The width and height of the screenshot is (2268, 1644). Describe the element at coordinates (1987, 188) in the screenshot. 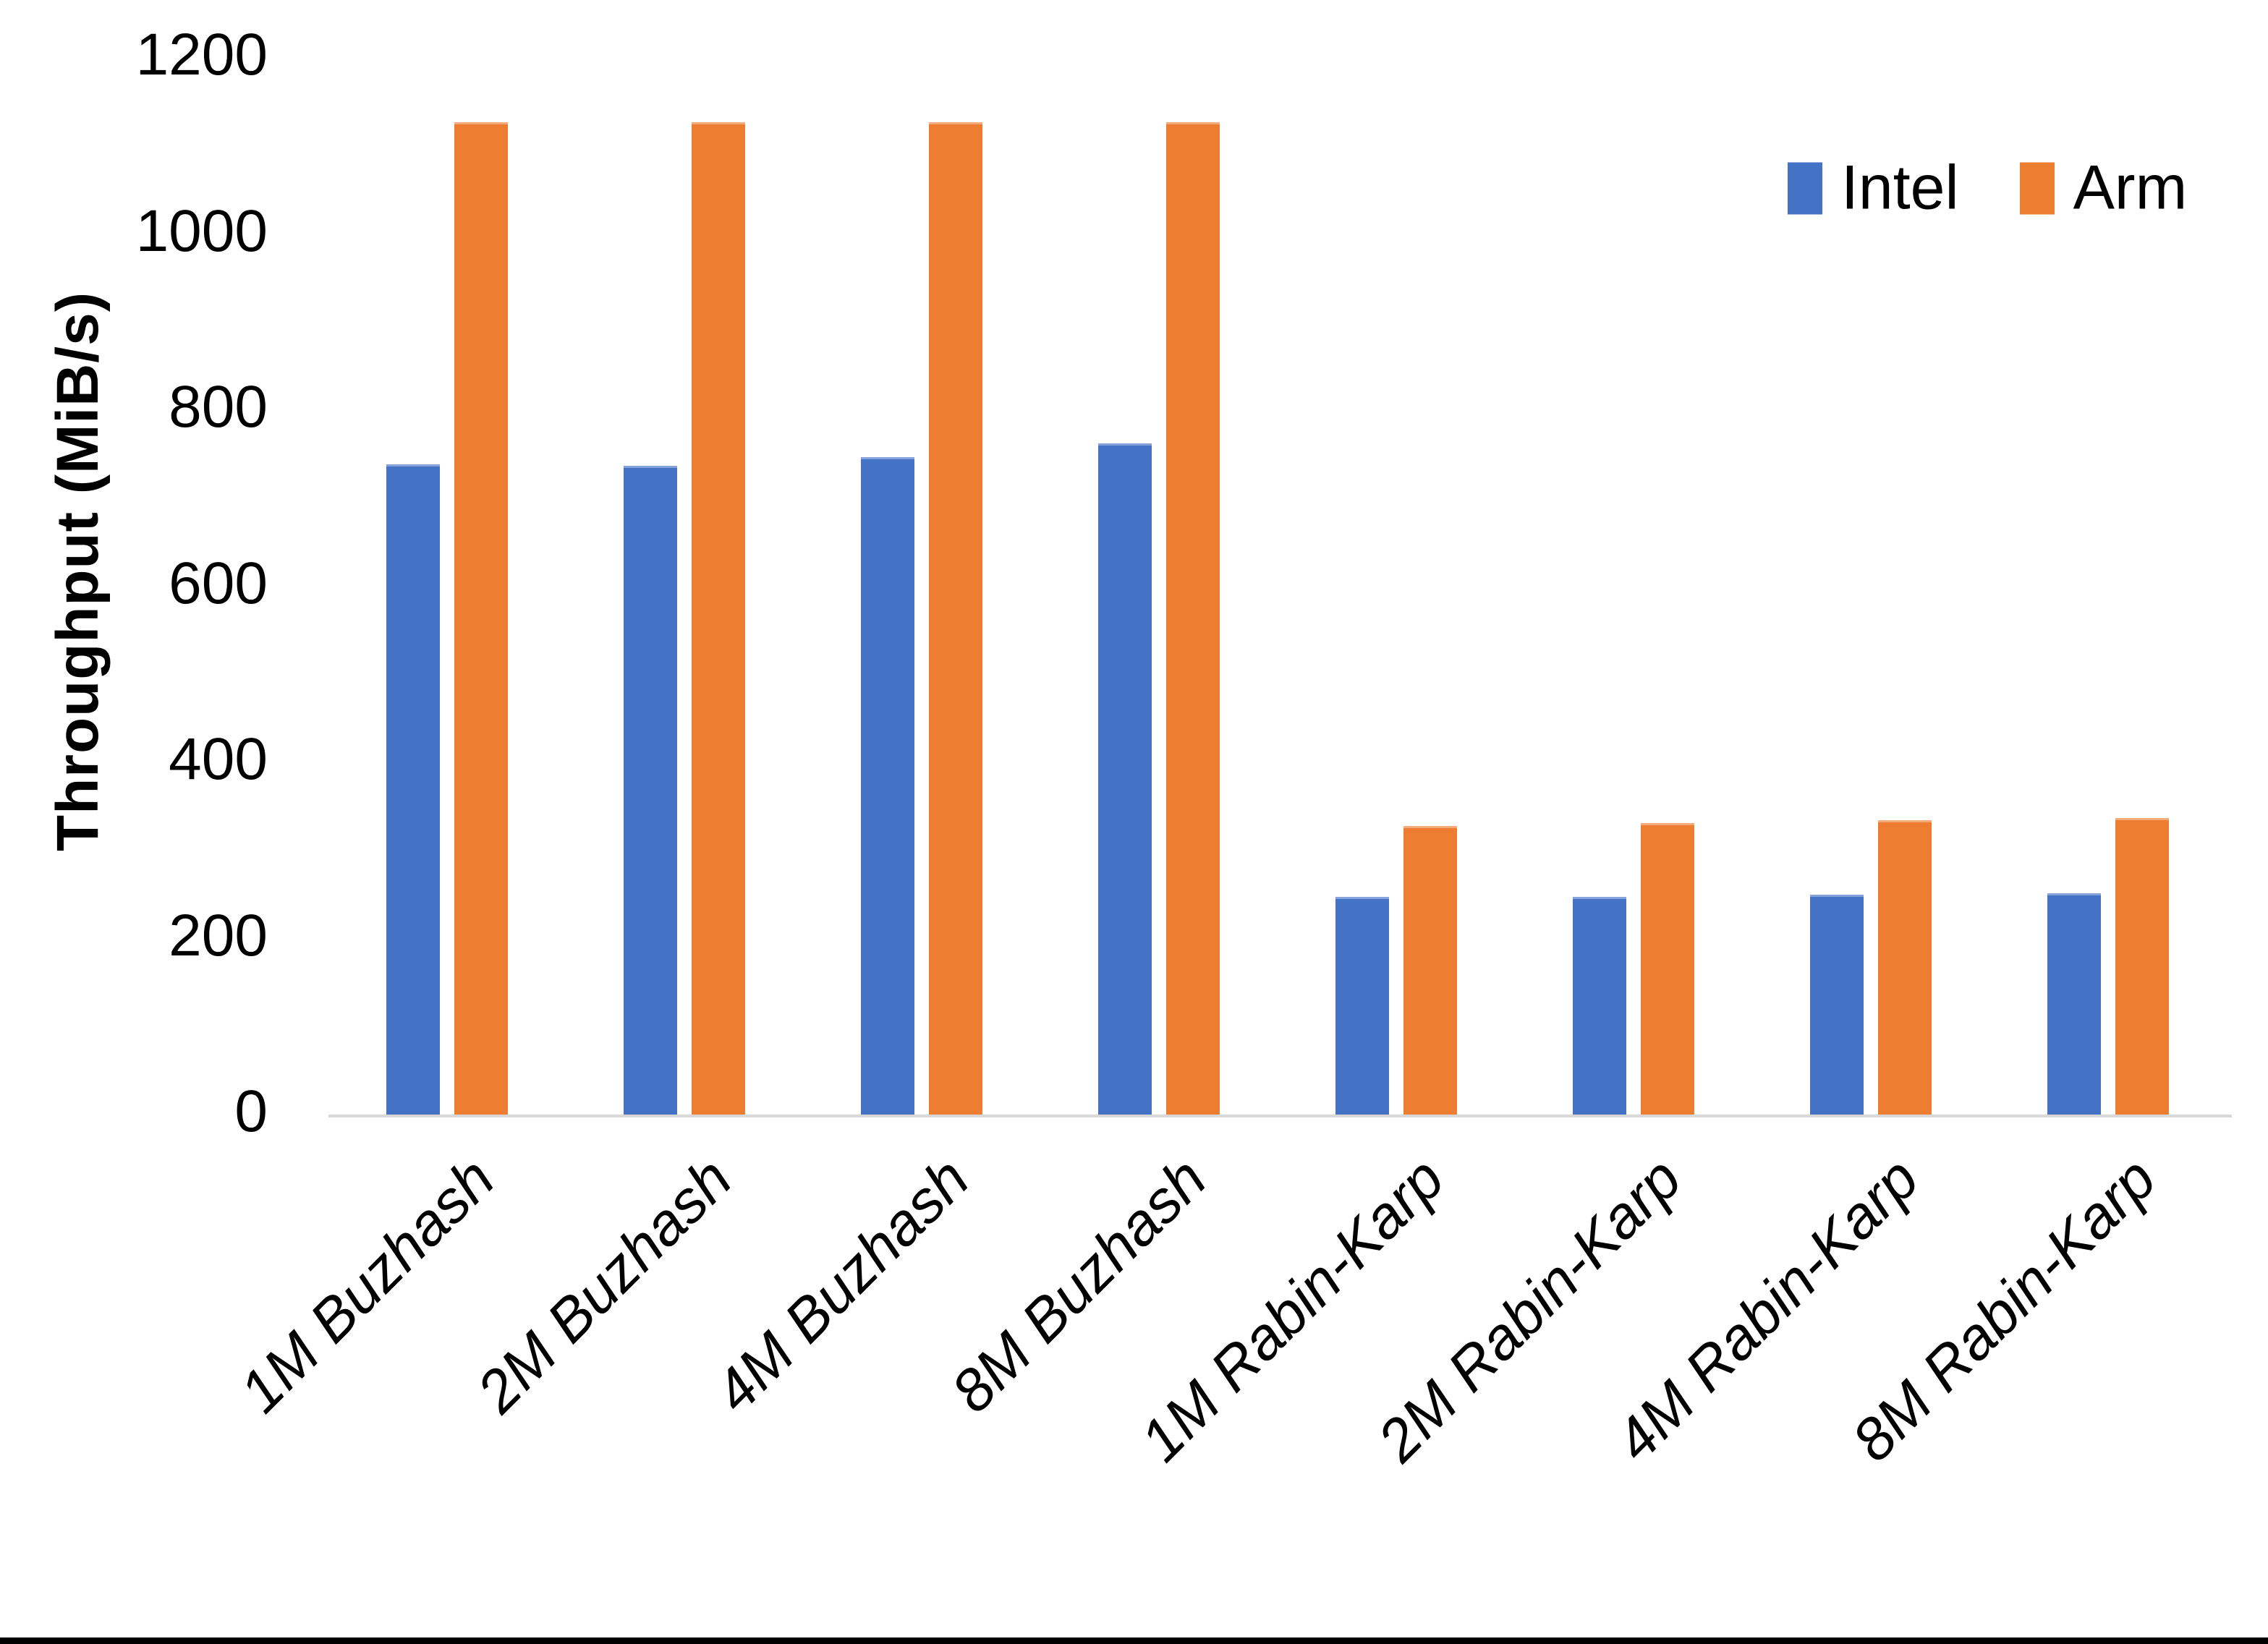

I see `legend: Intel Arm` at that location.